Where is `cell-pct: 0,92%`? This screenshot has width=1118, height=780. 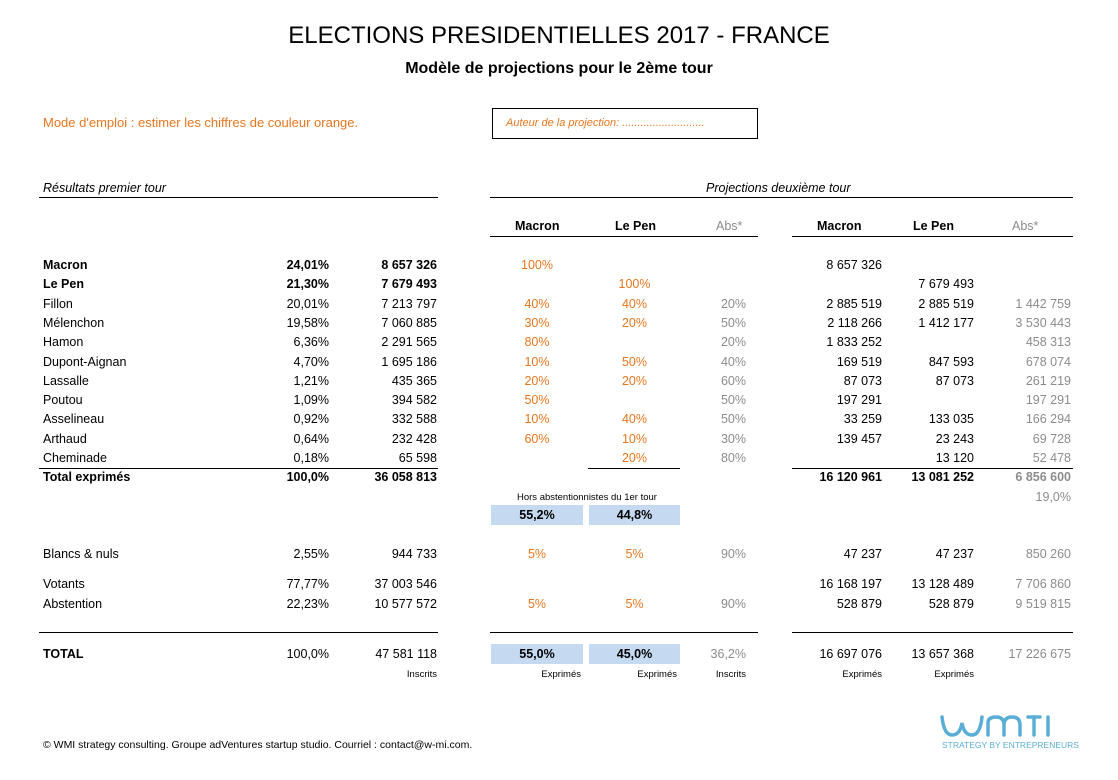 cell-pct: 0,92% is located at coordinates (311, 419).